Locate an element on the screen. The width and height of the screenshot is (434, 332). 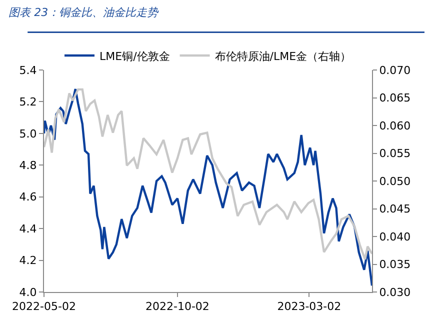
y-tick-label: 5.0 is located at coordinates (28, 133).